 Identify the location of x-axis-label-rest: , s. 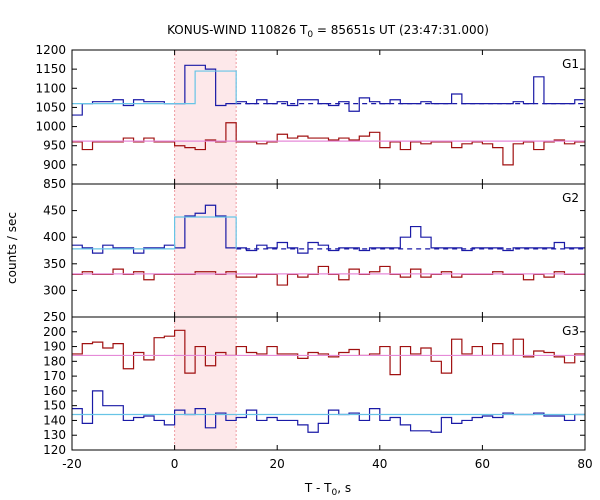
(344, 488).